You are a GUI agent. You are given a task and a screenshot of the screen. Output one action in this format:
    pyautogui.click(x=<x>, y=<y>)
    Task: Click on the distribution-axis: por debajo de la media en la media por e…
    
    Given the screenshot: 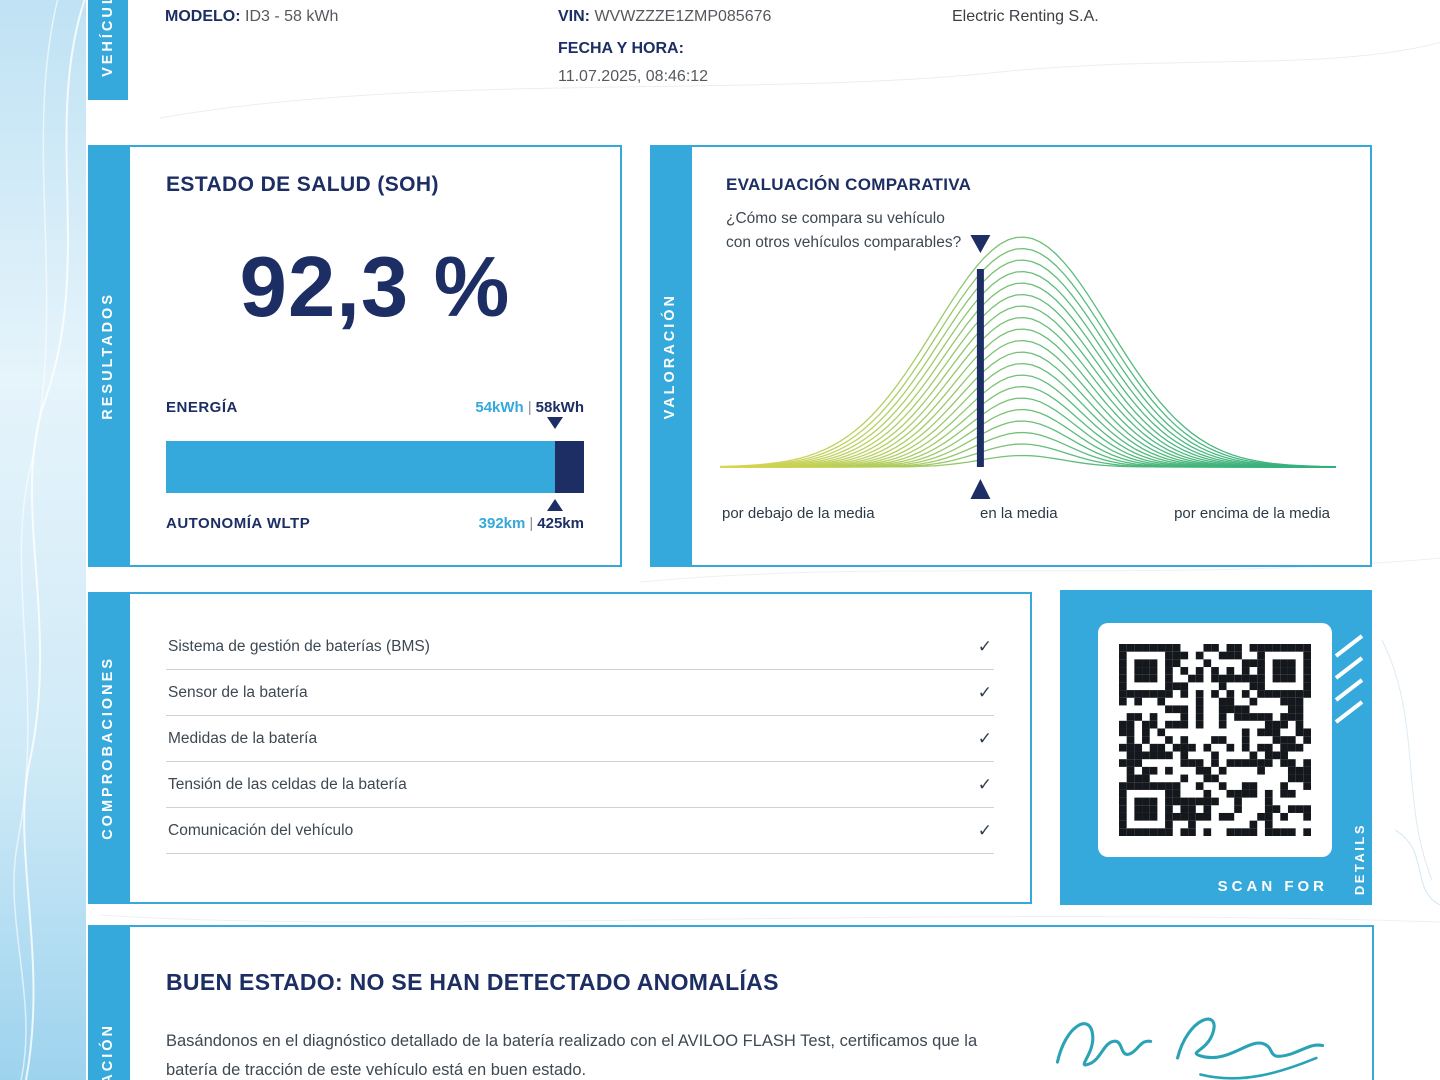 What is the action you would take?
    pyautogui.click(x=1031, y=516)
    